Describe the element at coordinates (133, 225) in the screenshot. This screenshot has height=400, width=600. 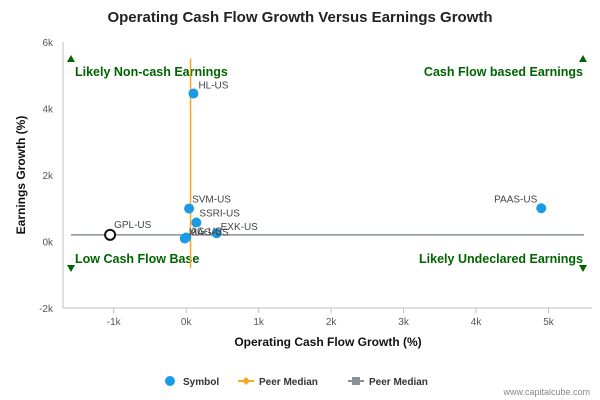
I see `highlight-point-label: GPL-US` at that location.